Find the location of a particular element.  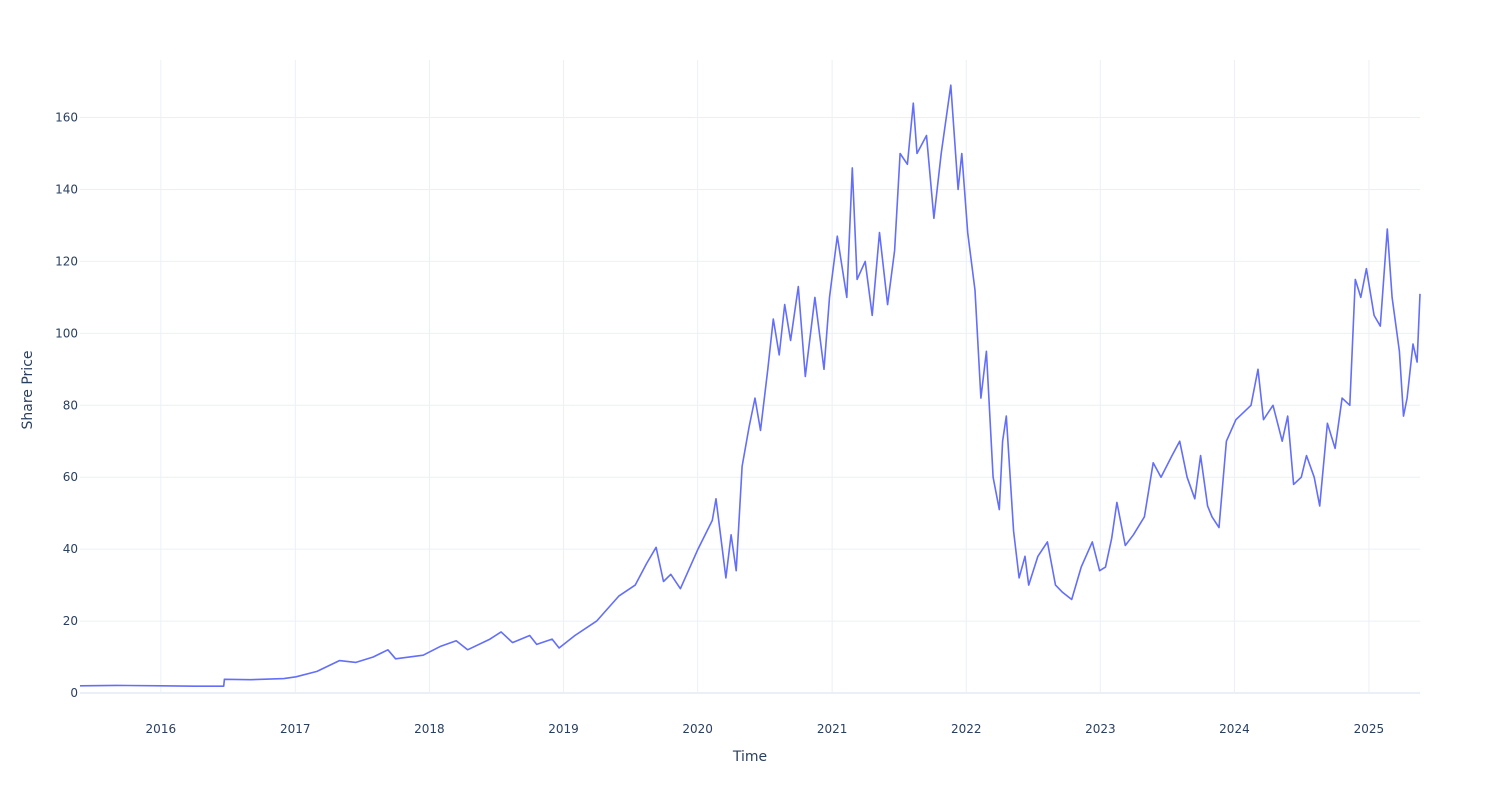

x-tick-label: 2020 is located at coordinates (697, 729).